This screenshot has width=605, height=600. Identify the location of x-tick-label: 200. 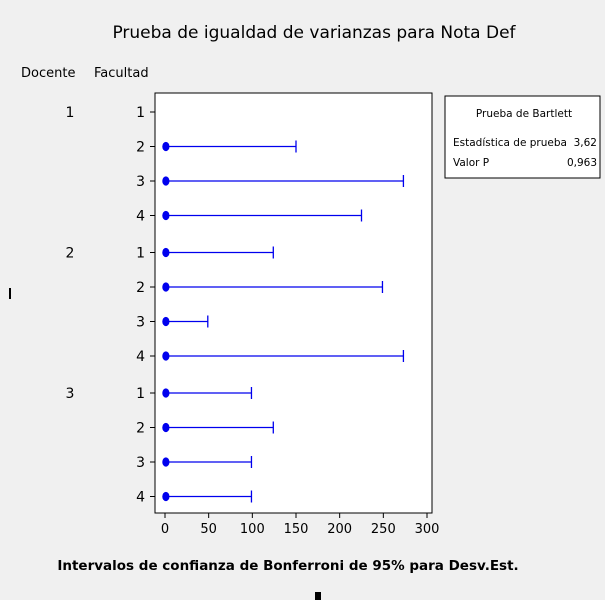
(339, 529).